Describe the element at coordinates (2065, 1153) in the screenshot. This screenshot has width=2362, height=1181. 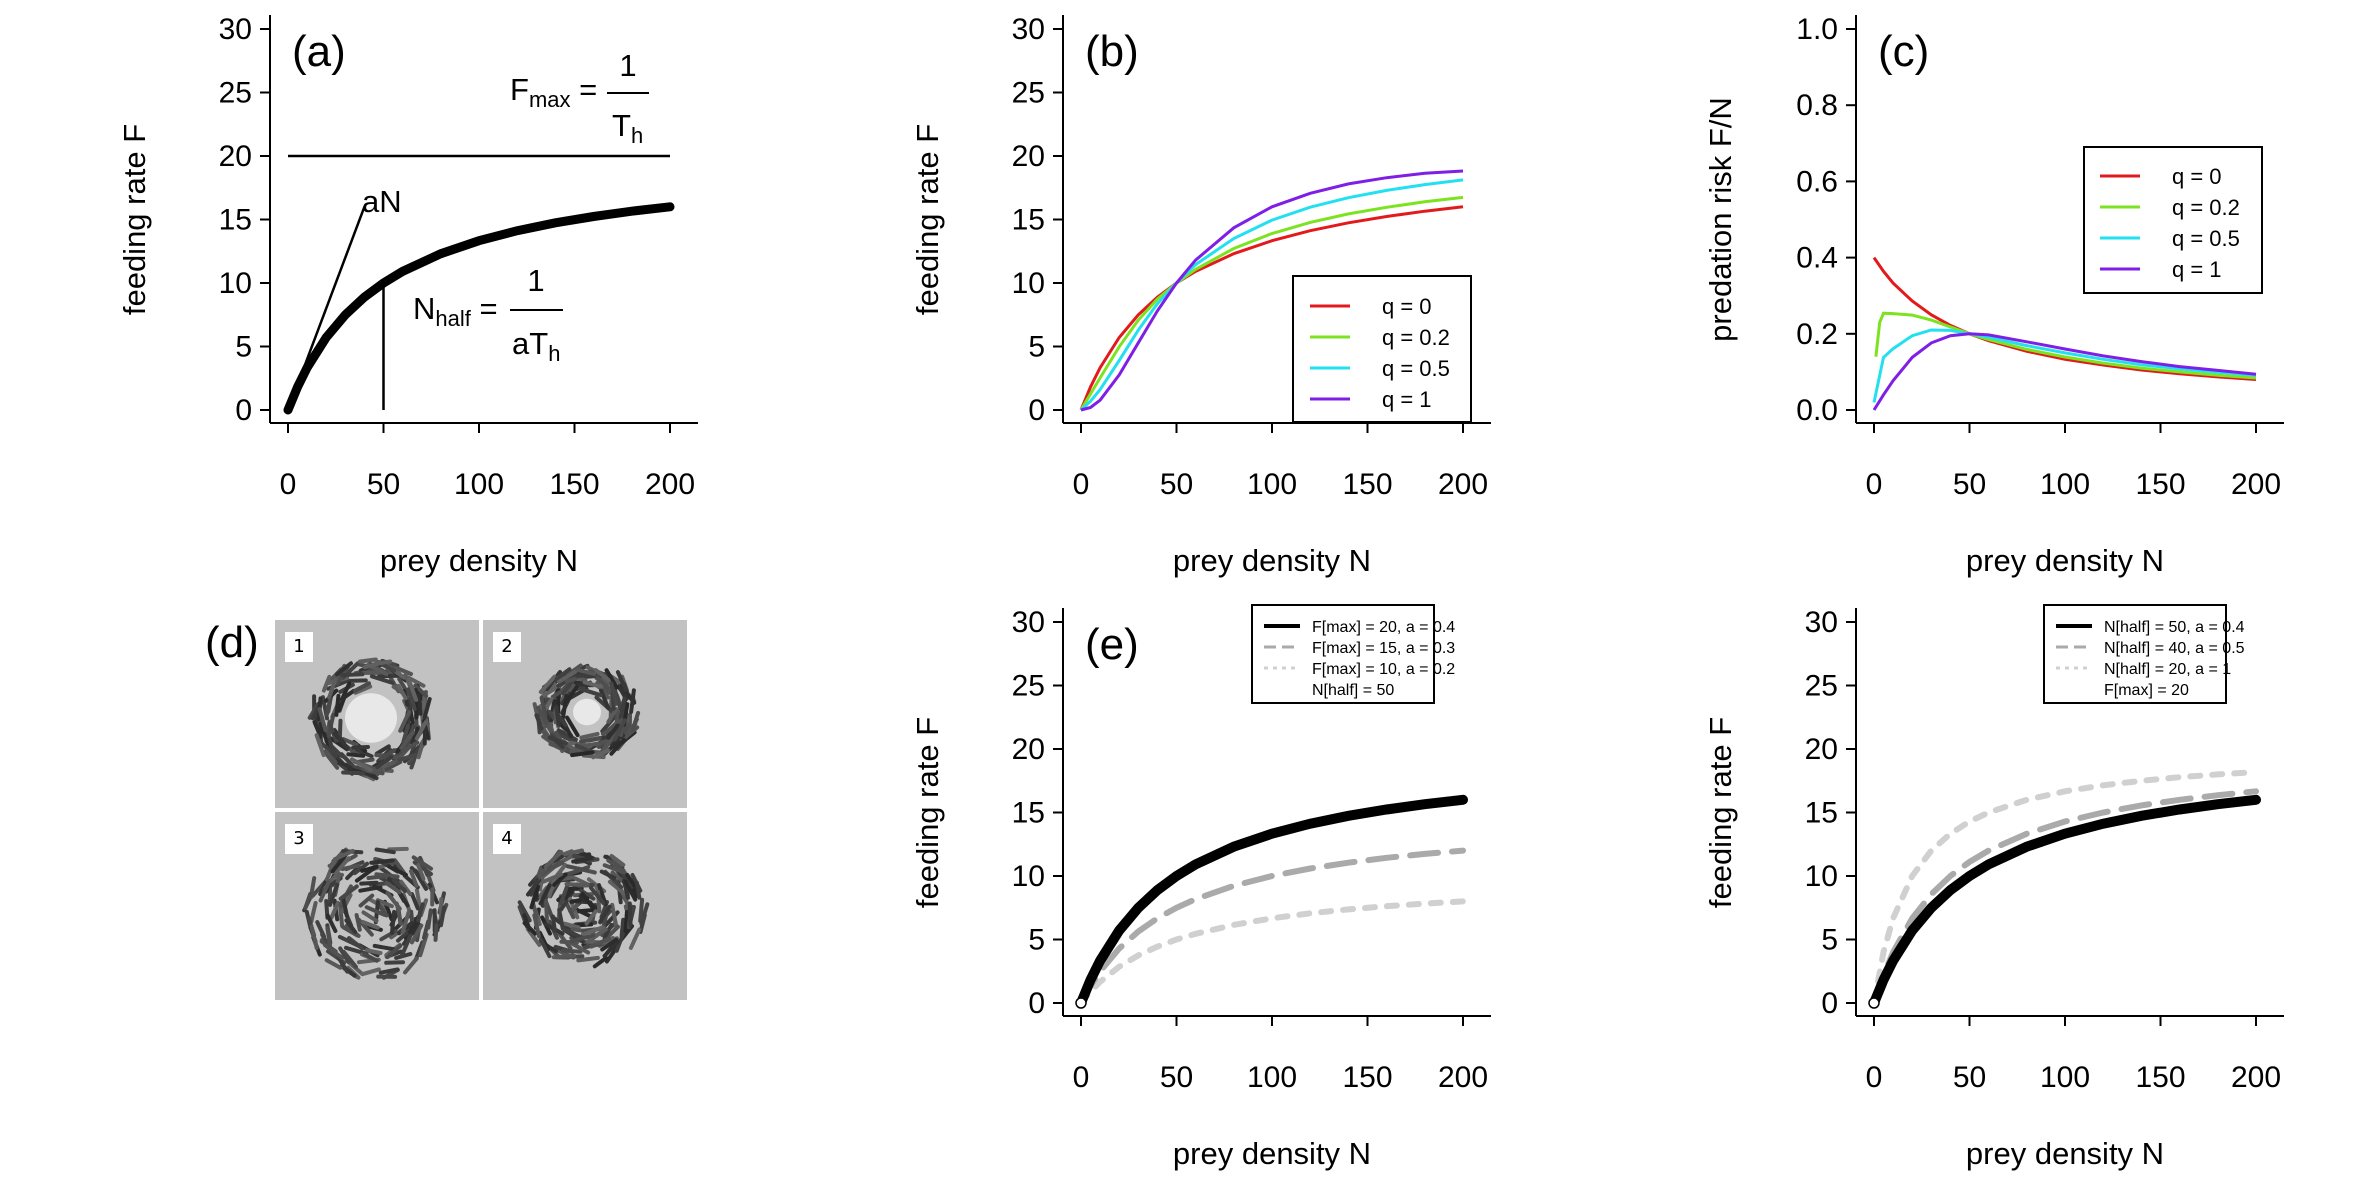
I see `x-axis-label: prey density N` at that location.